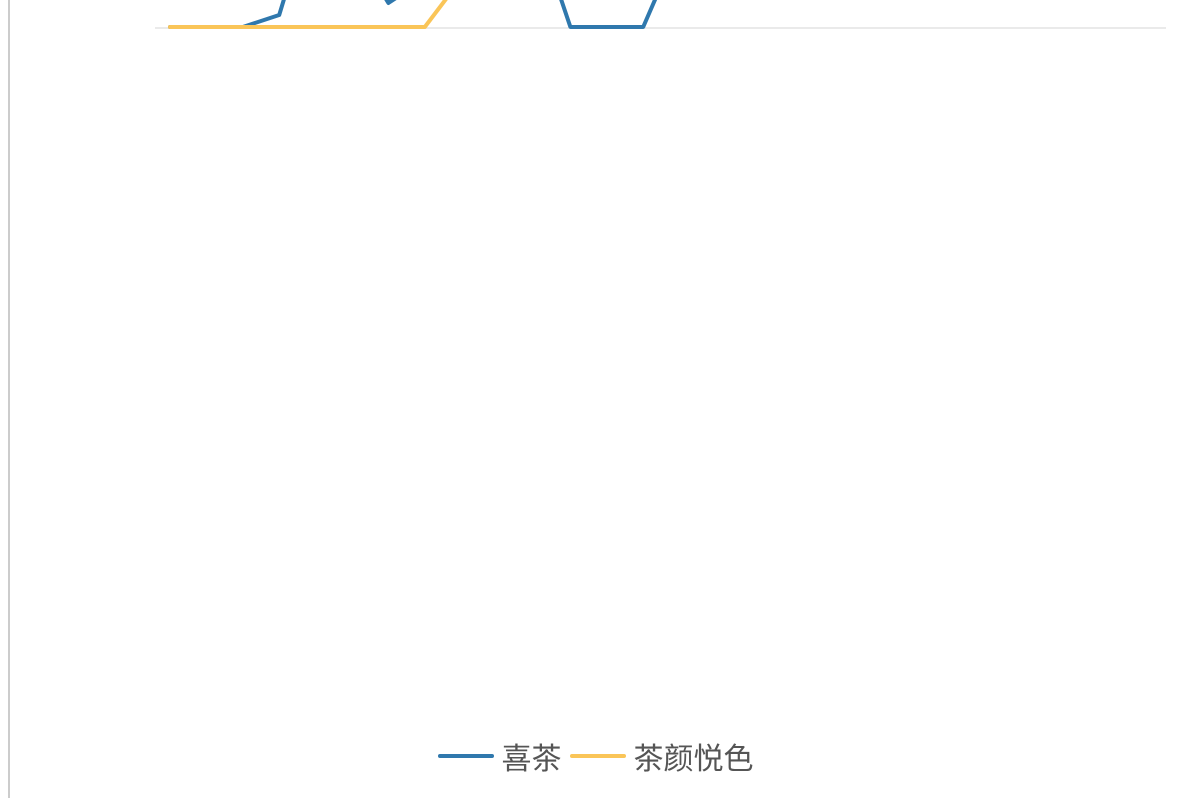 Image resolution: width=1191 pixels, height=798 pixels. I want to click on legend-item-series-0: 喜茶, so click(499, 756).